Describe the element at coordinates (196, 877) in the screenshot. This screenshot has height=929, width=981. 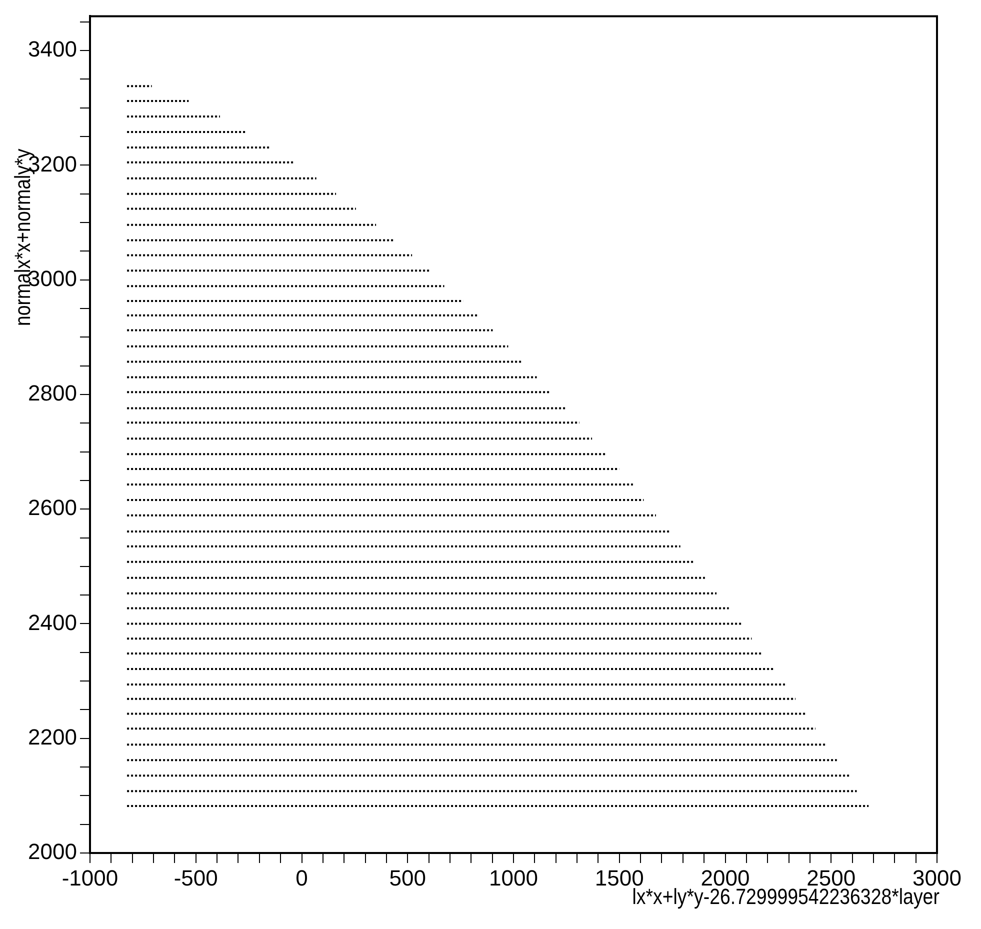
I see `x-tick-label: -500` at that location.